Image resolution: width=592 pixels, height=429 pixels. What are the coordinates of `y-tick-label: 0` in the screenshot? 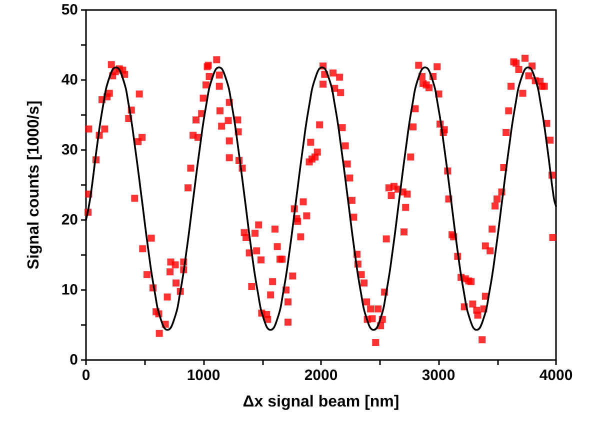 It's located at (74, 360).